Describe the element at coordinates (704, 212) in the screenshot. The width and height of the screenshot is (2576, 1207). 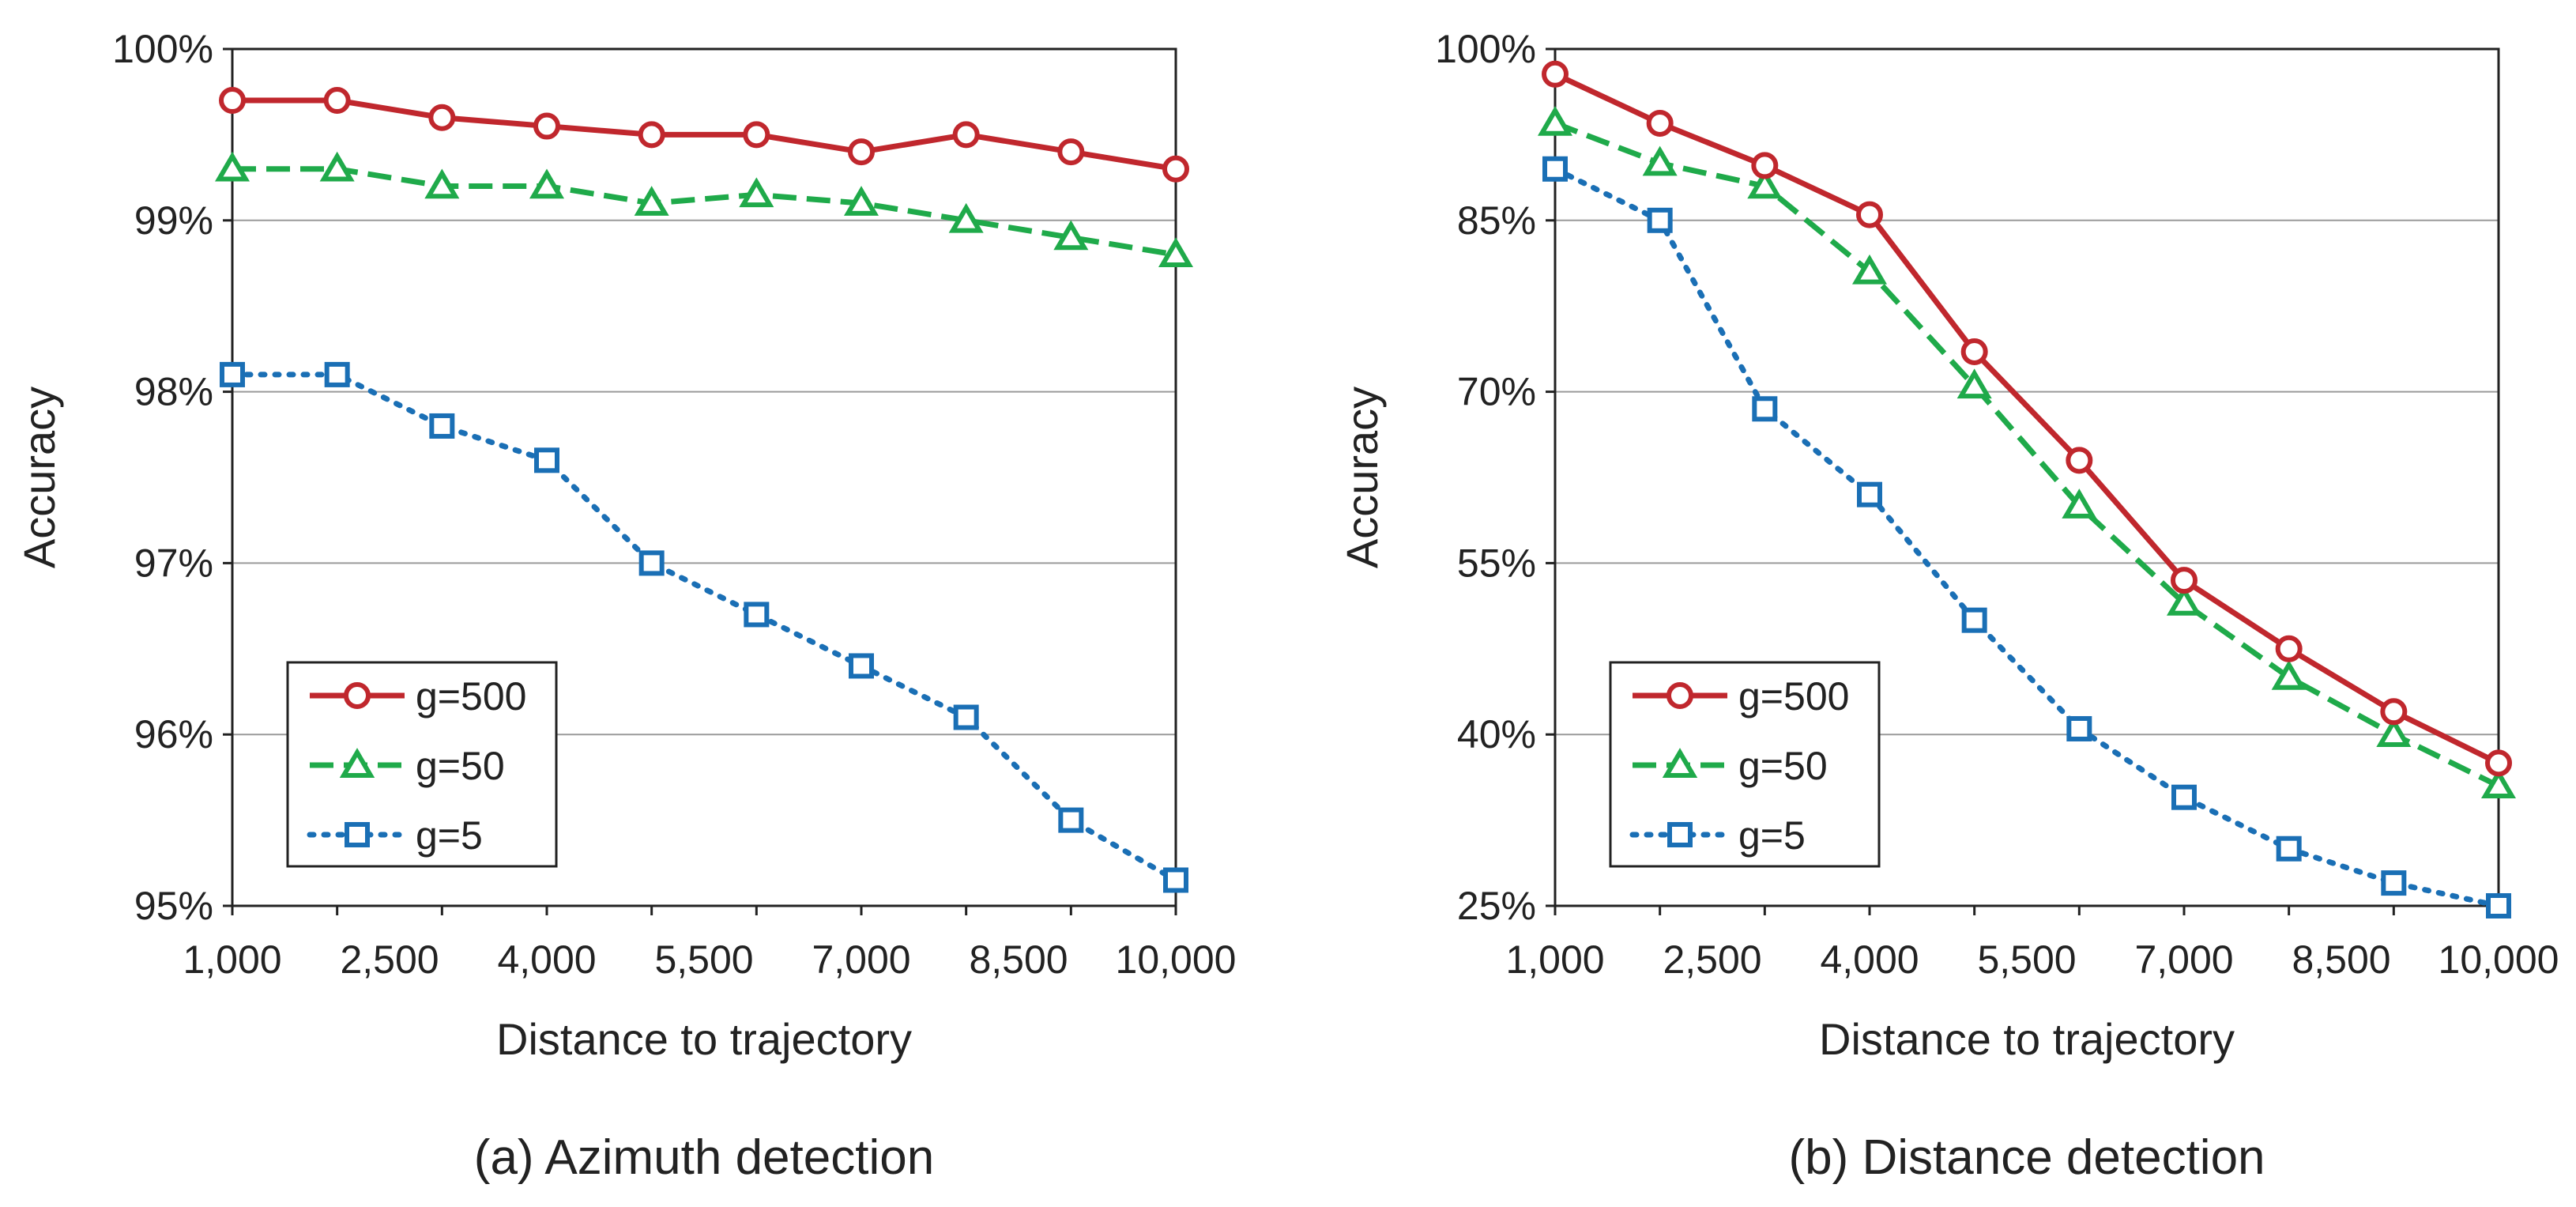
I see `line-g=50` at that location.